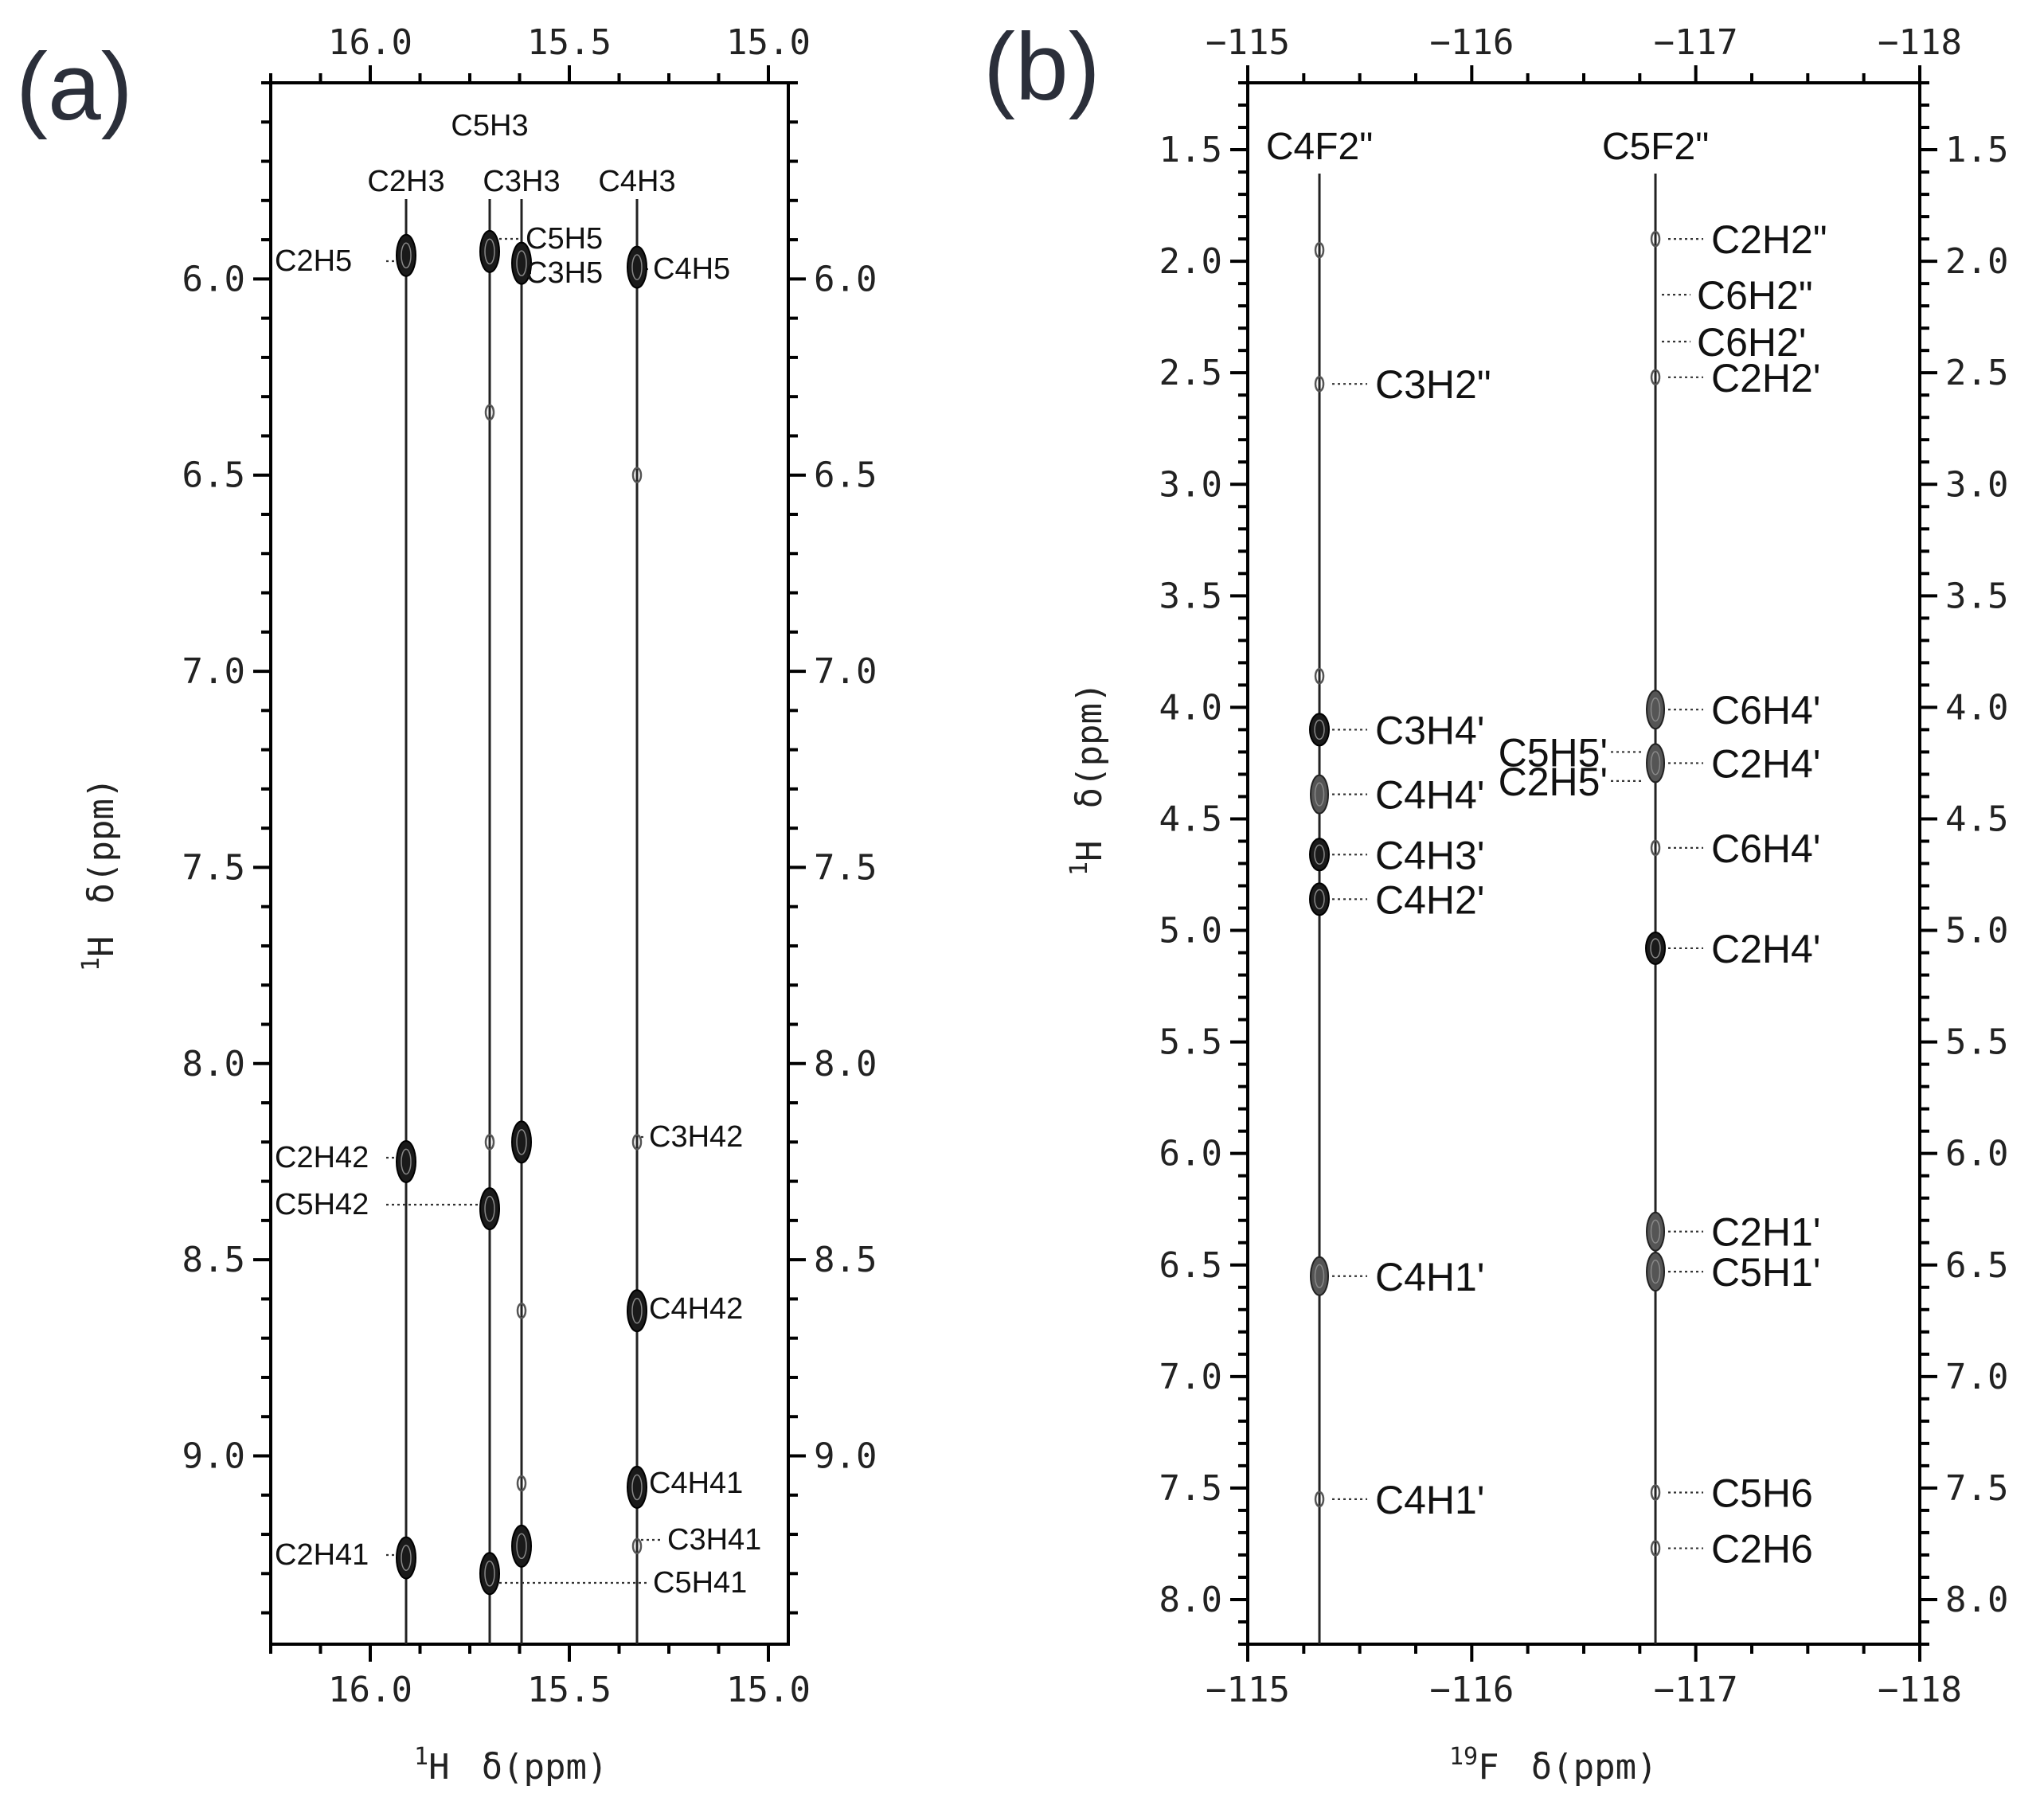 The height and width of the screenshot is (1809, 2044). What do you see at coordinates (1751, 343) in the screenshot?
I see `free-label-c6h2: C6H2'` at bounding box center [1751, 343].